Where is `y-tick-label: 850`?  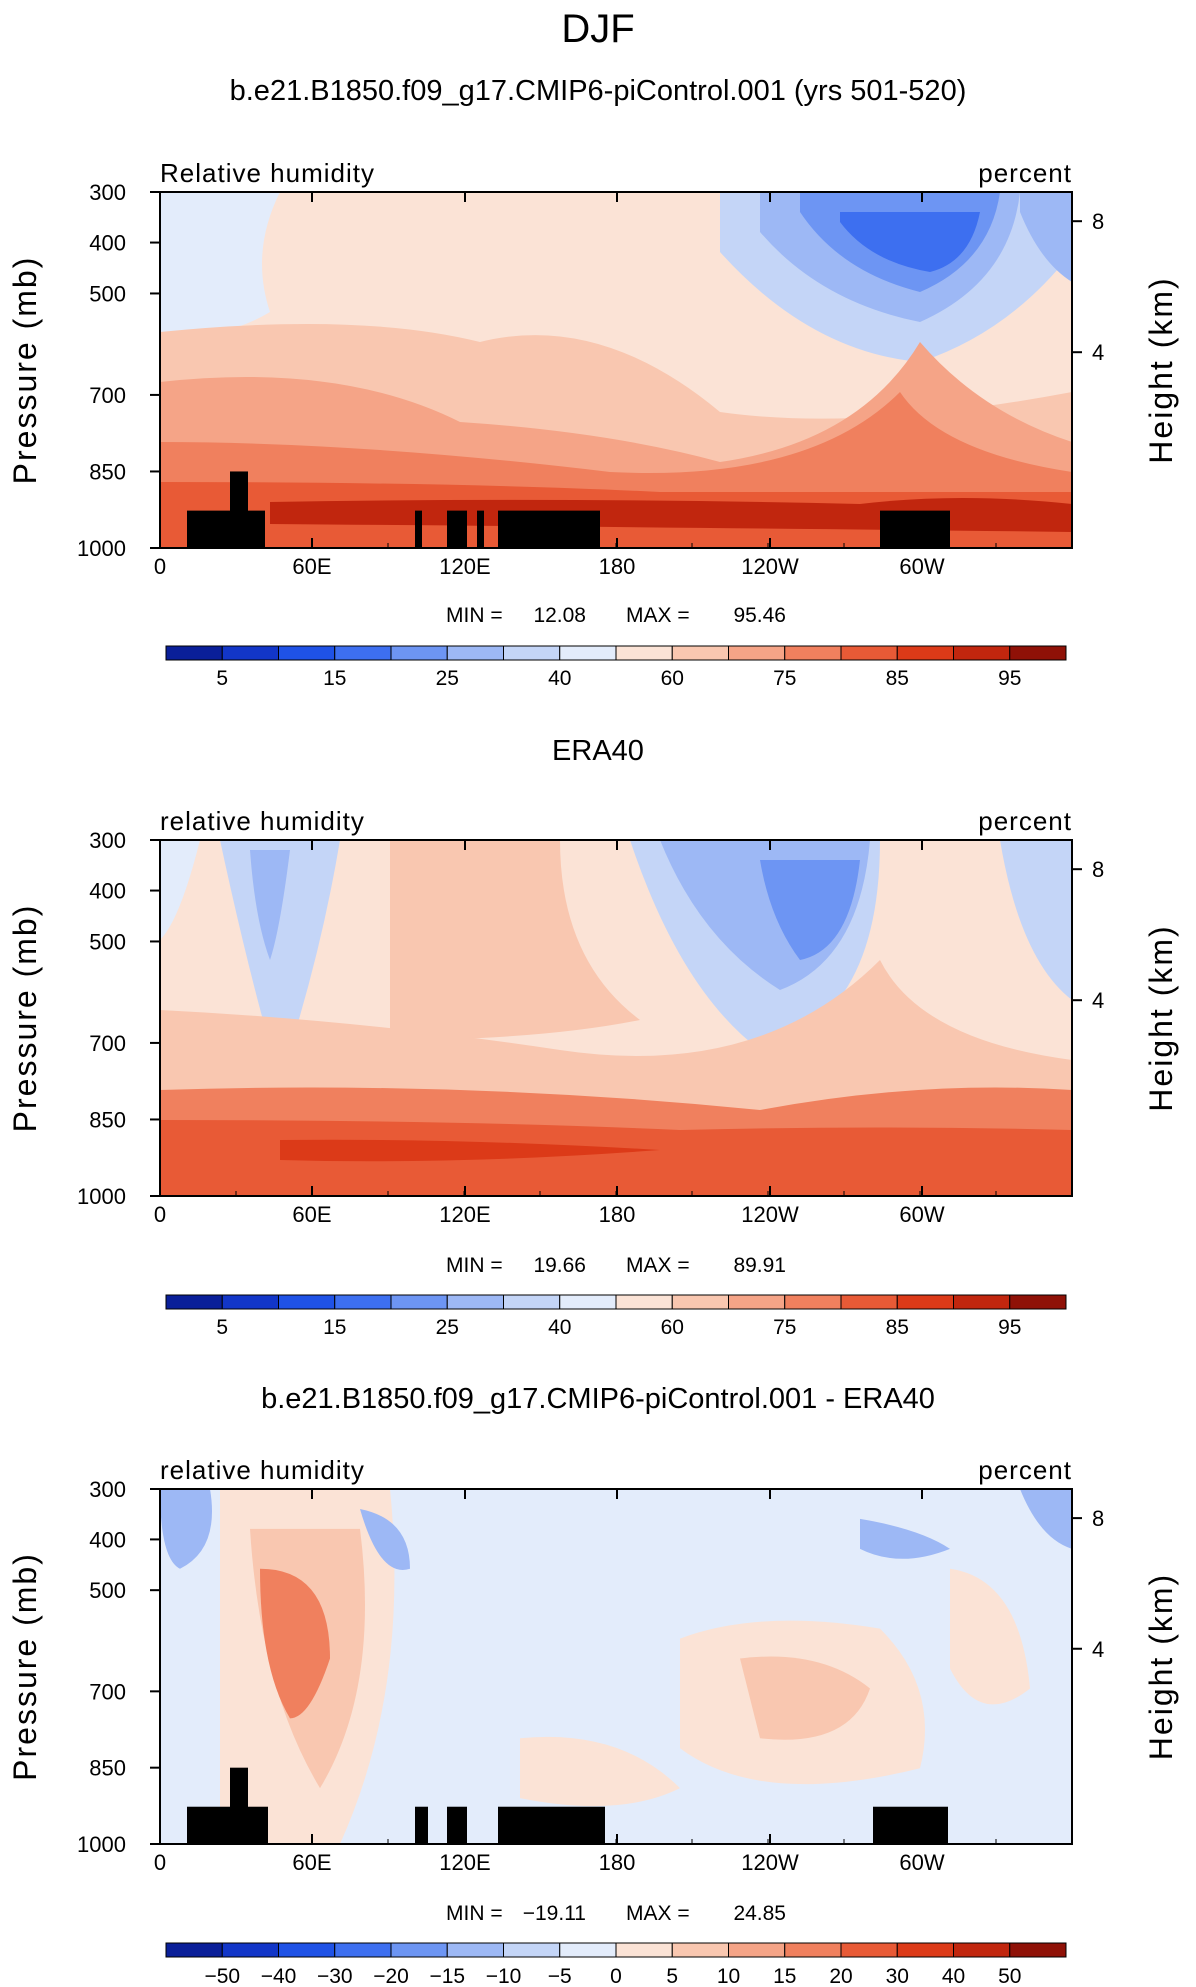 y-tick-label: 850 is located at coordinates (107, 1768).